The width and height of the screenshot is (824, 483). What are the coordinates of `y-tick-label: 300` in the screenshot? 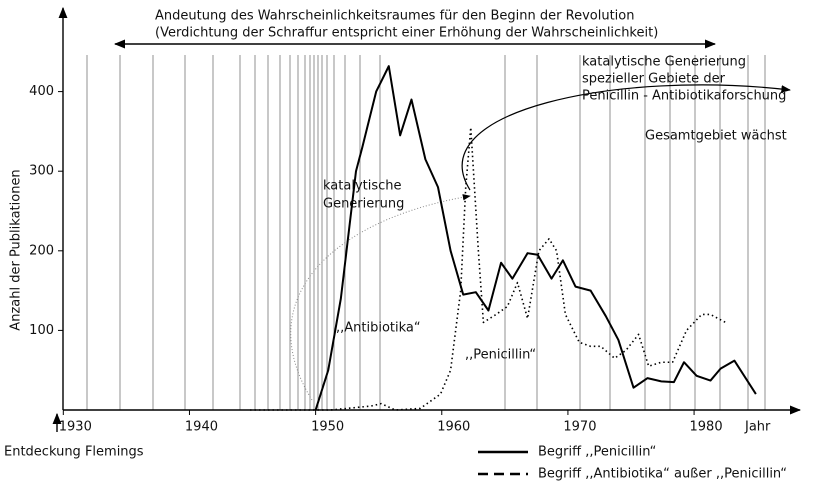 It's located at (41, 171).